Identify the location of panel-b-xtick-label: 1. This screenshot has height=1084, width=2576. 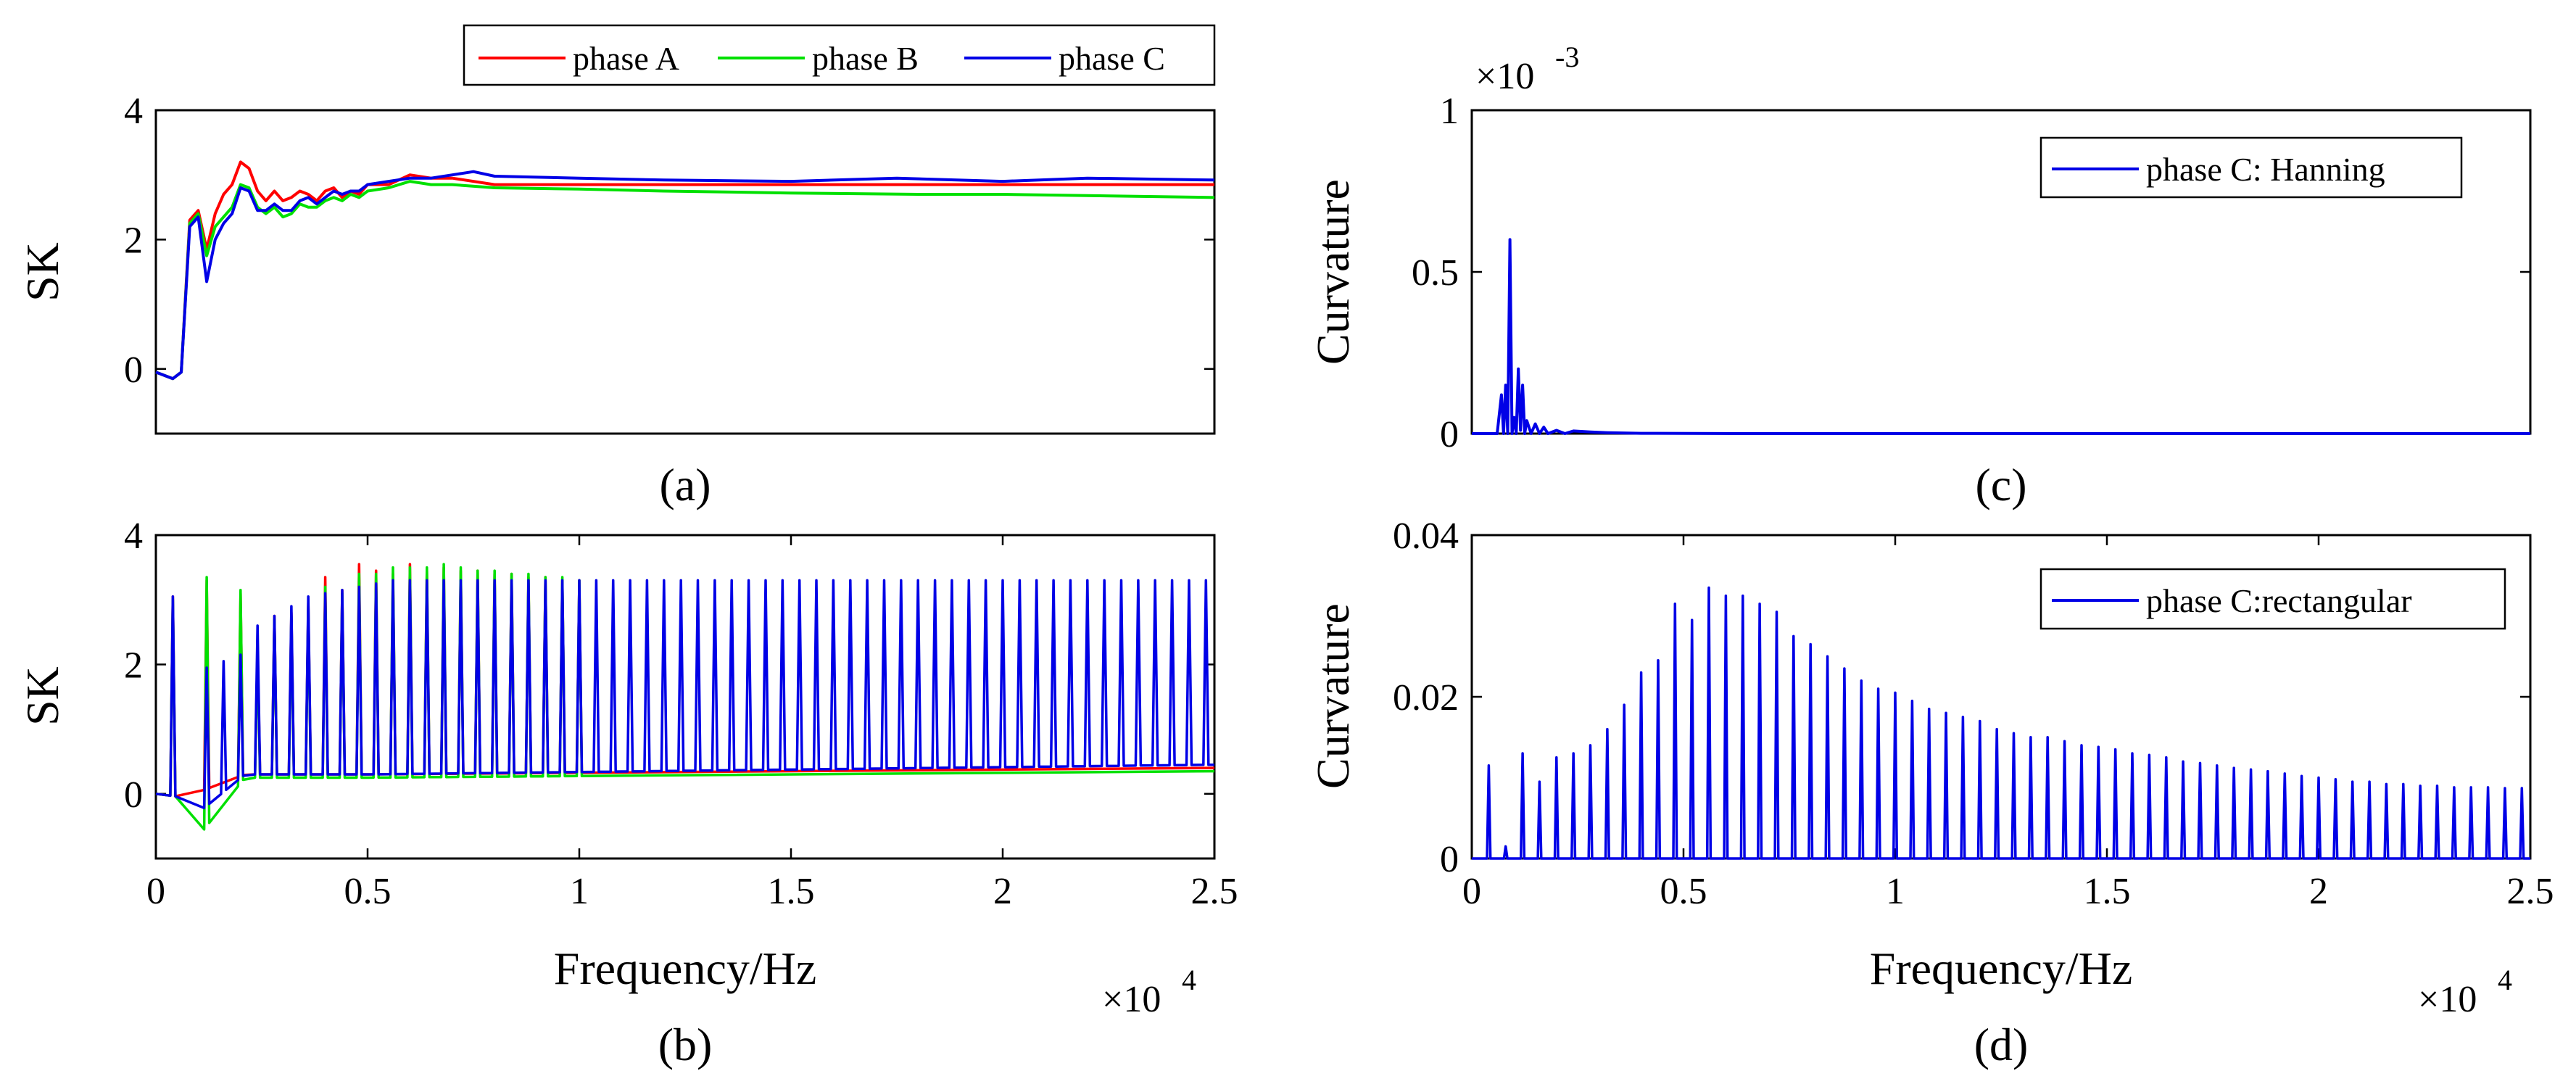
(579, 892).